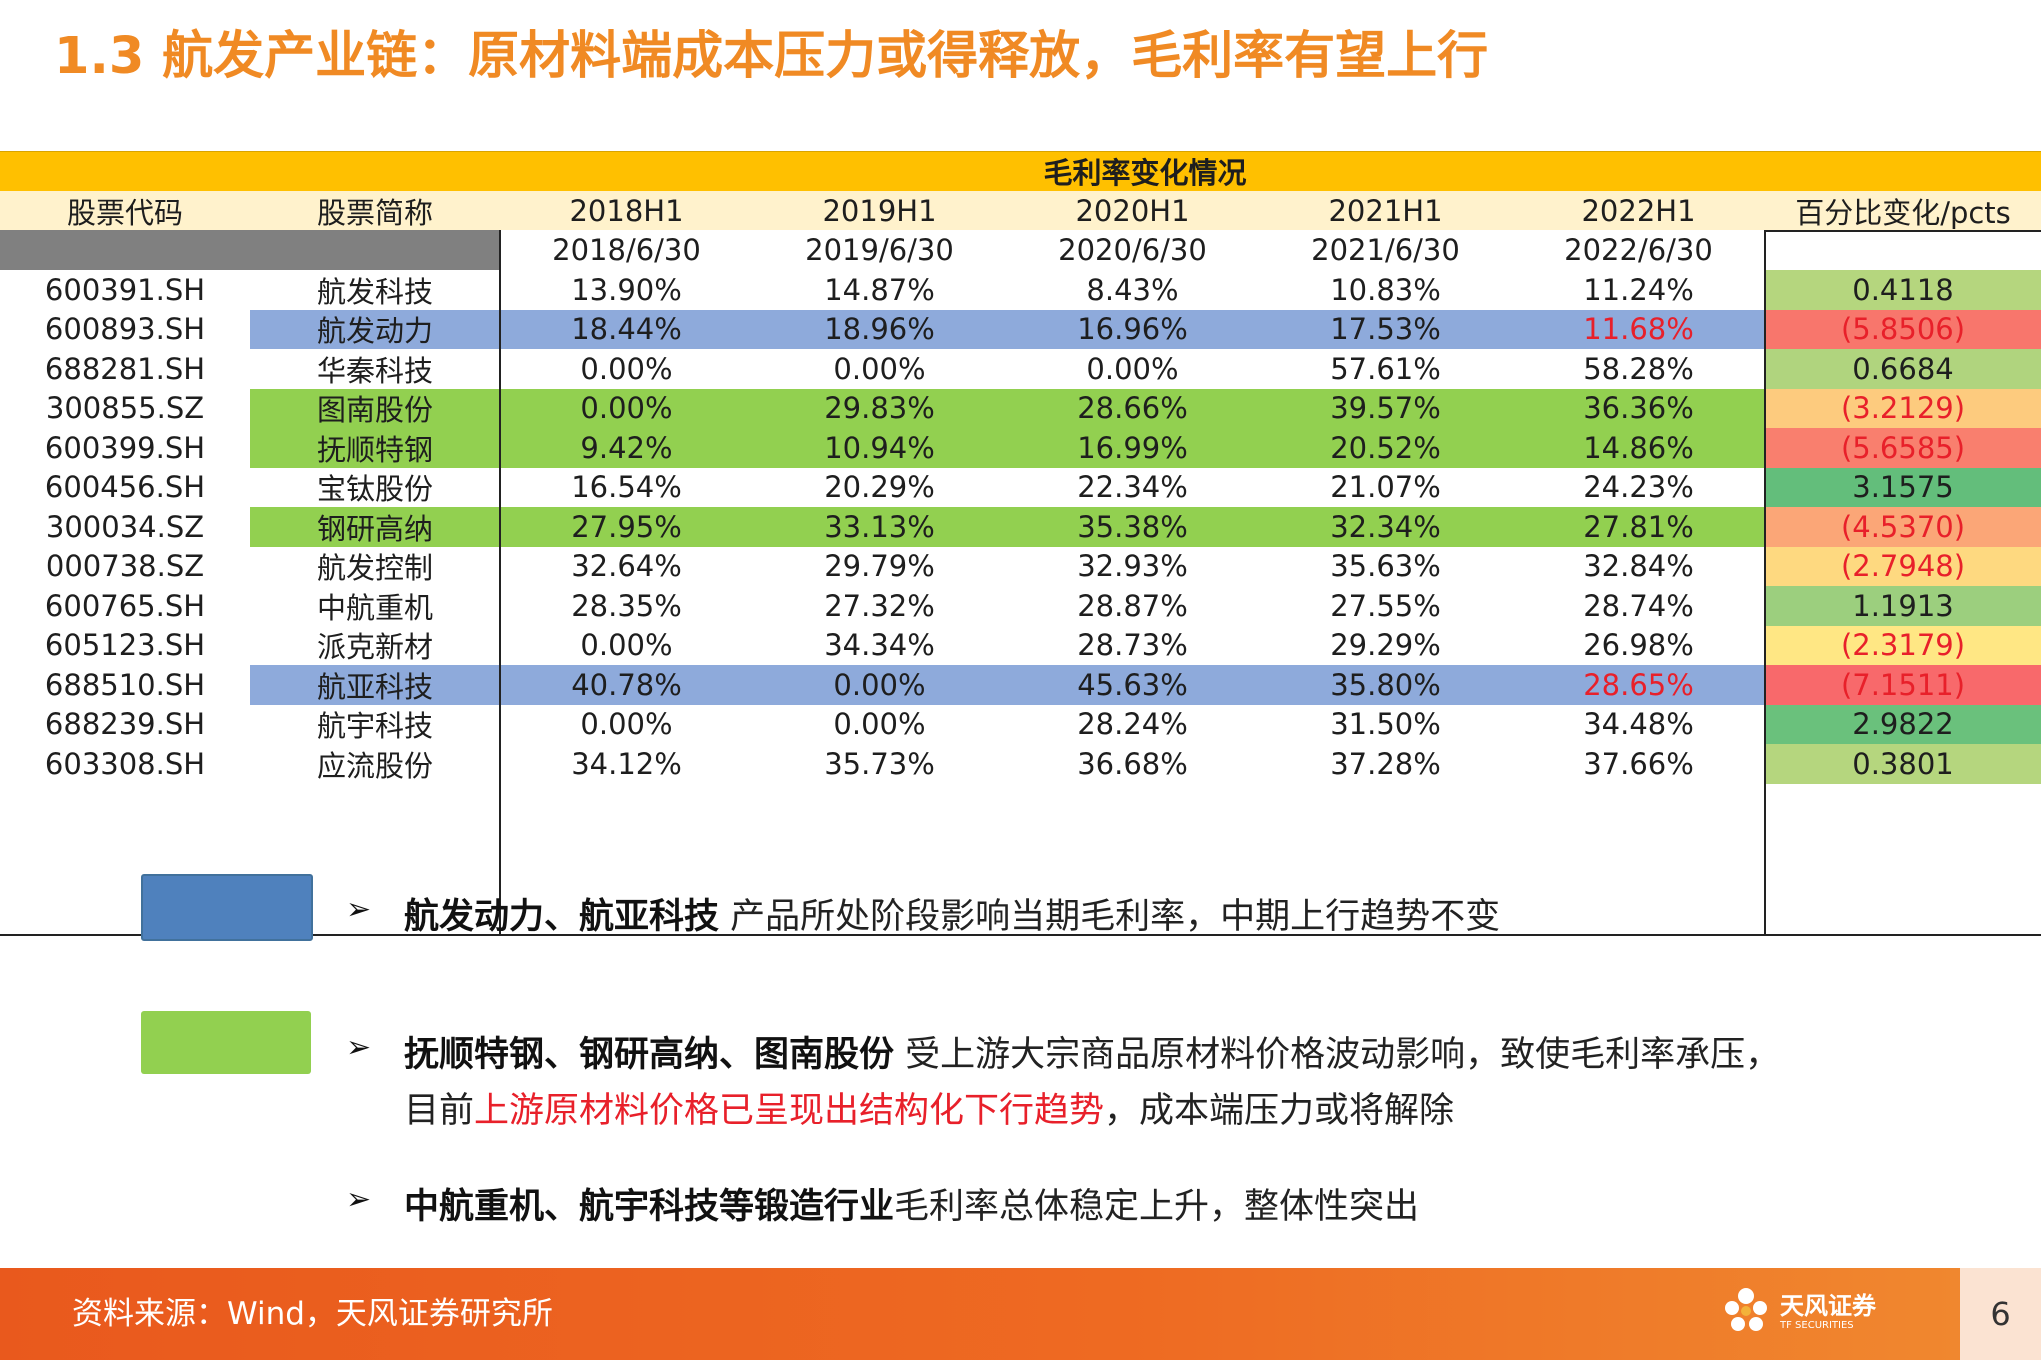 This screenshot has width=2041, height=1360. What do you see at coordinates (1279, 1111) in the screenshot?
I see `bullet-2-line2-post: ，成本端压力或将解除` at bounding box center [1279, 1111].